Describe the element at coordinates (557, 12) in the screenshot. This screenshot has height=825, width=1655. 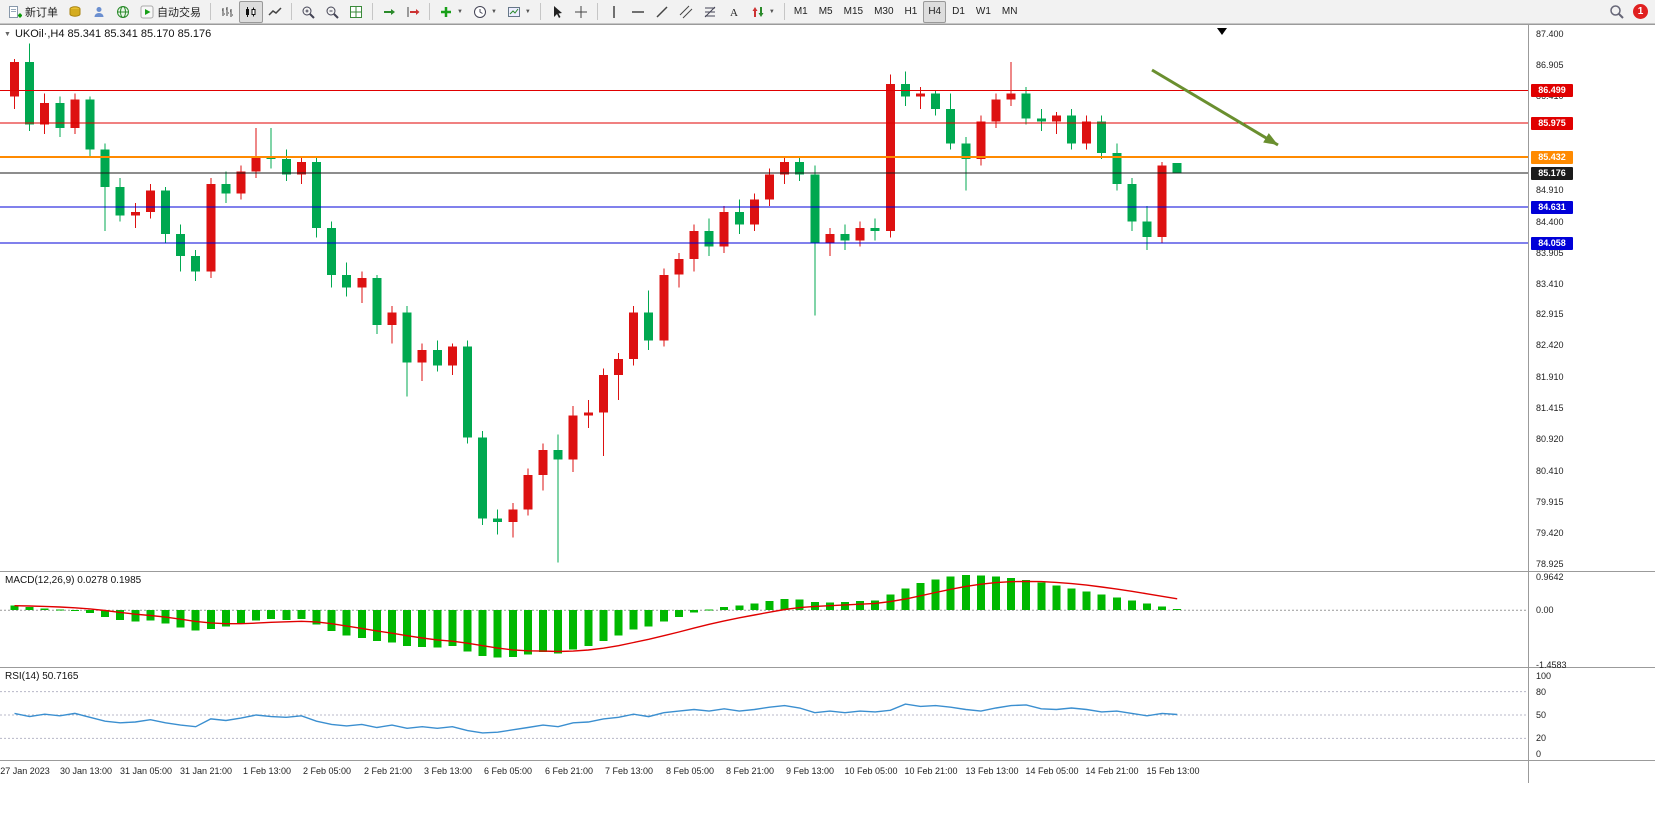
I see `cursor-tool-button` at that location.